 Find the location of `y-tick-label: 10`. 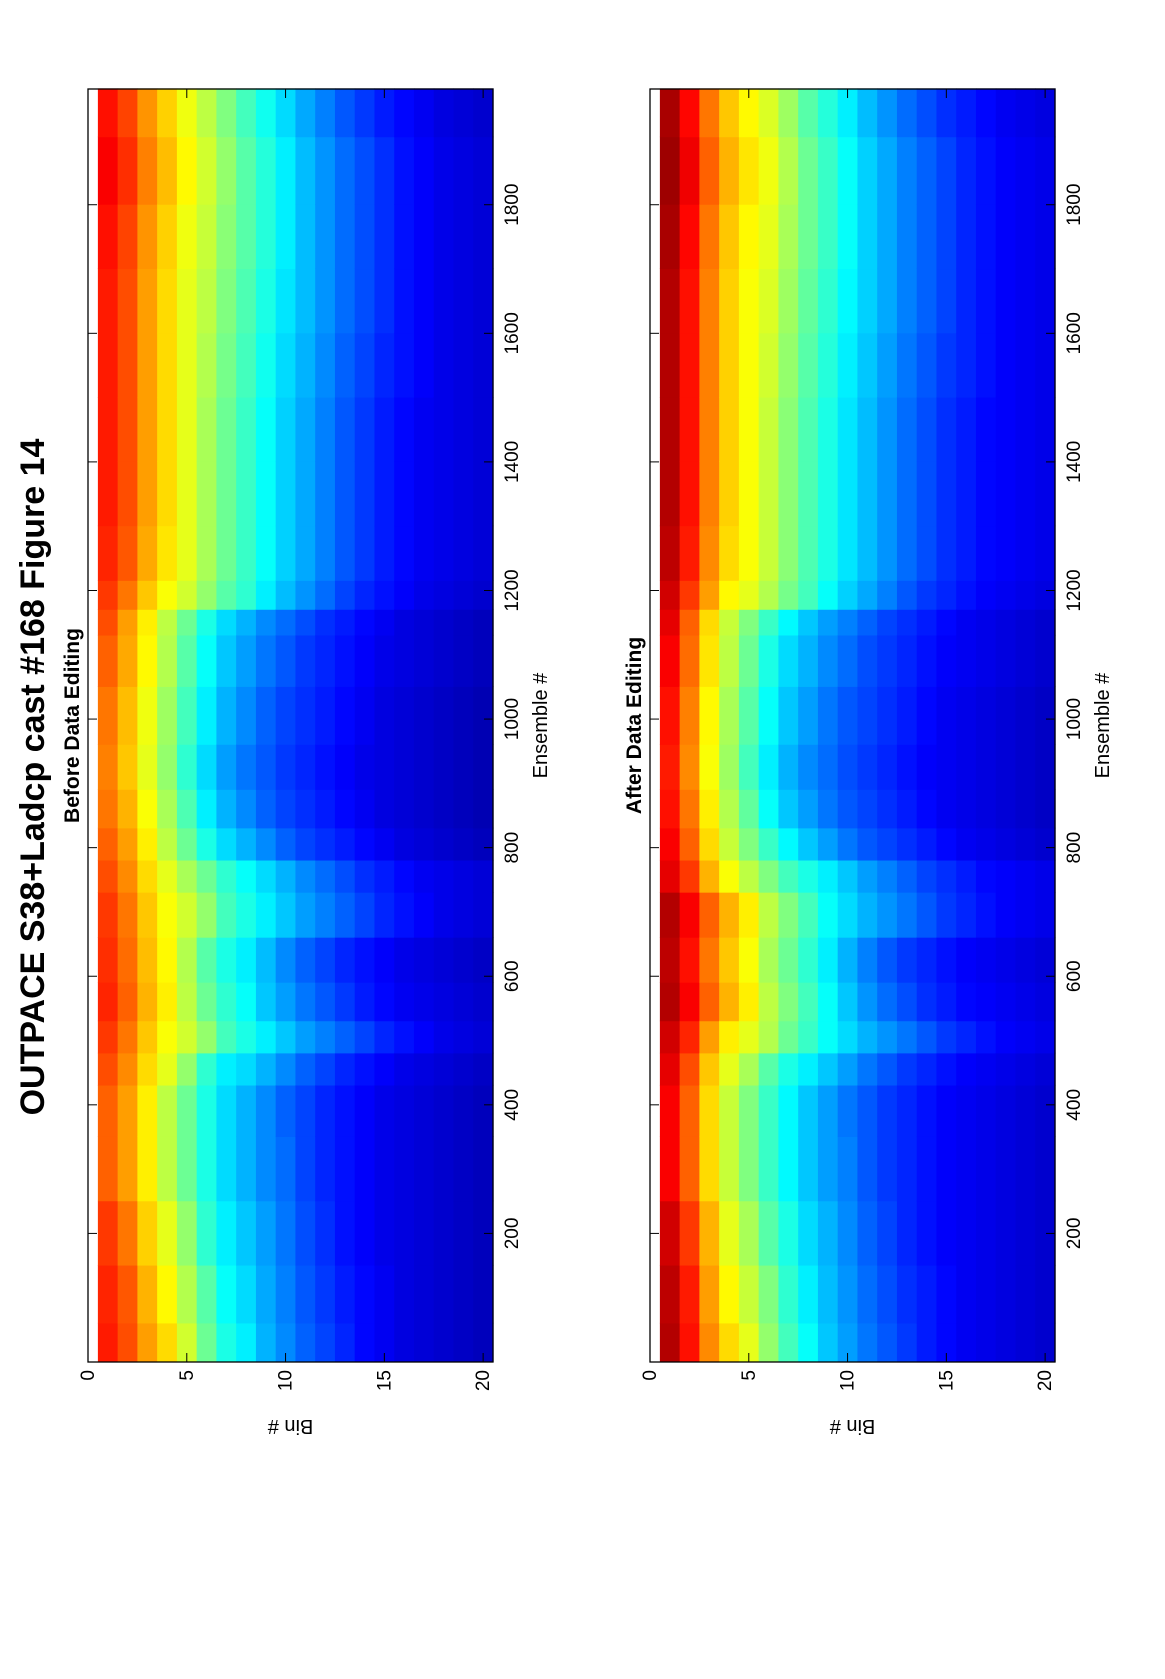

y-tick-label: 10 is located at coordinates (848, 1380).